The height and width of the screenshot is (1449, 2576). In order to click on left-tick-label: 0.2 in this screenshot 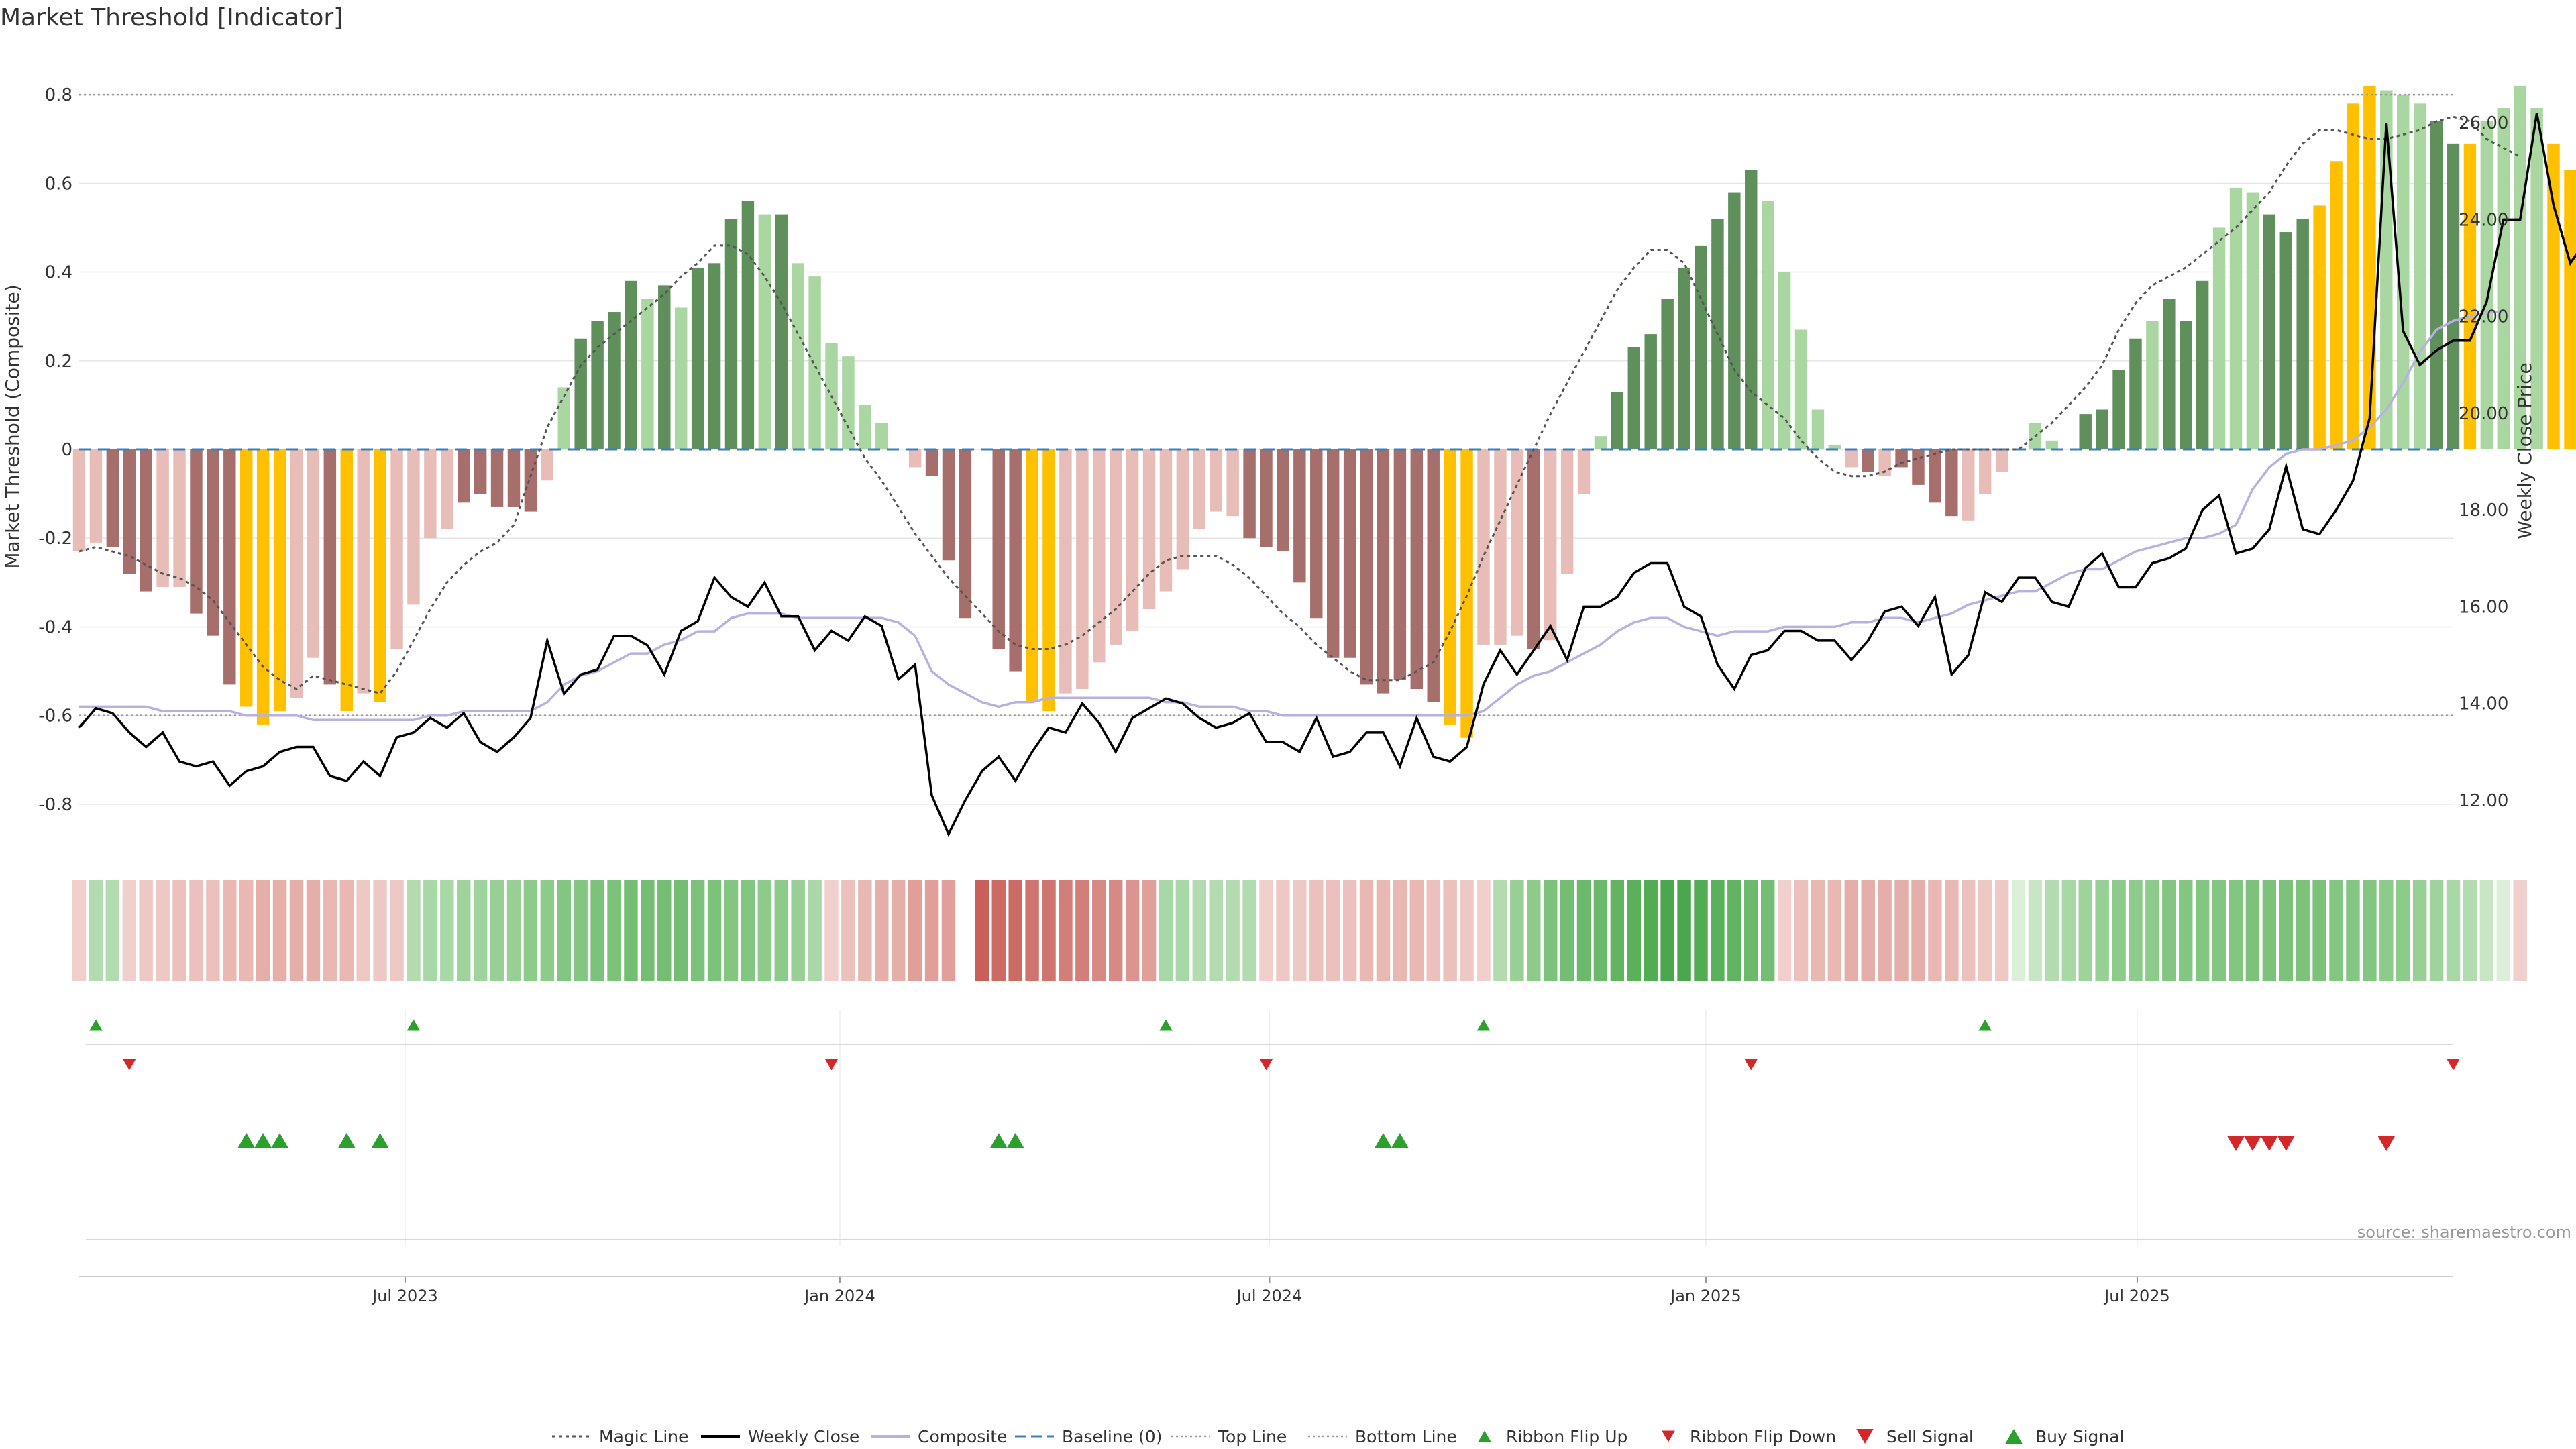, I will do `click(58, 362)`.